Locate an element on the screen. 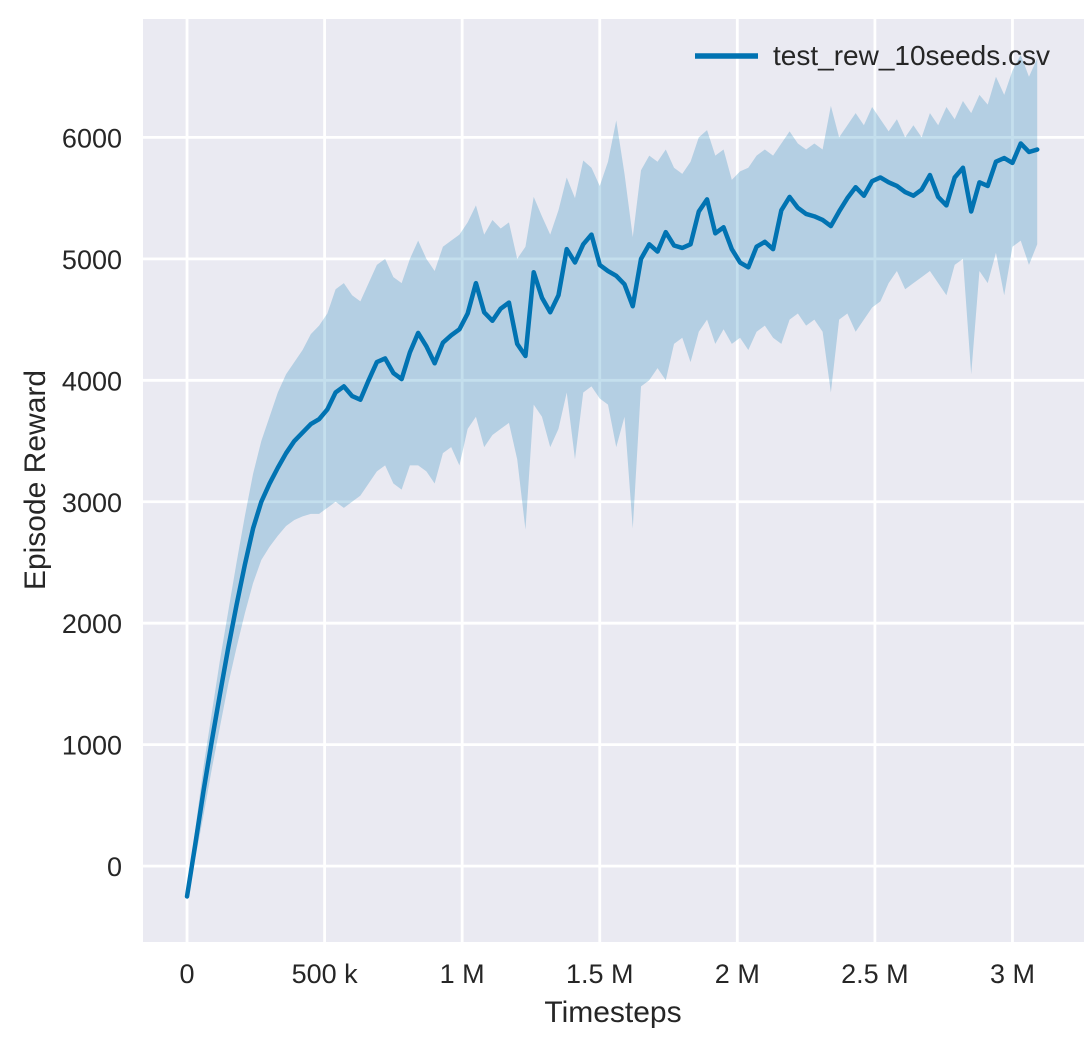  y-tick-label: 2000 is located at coordinates (92, 624).